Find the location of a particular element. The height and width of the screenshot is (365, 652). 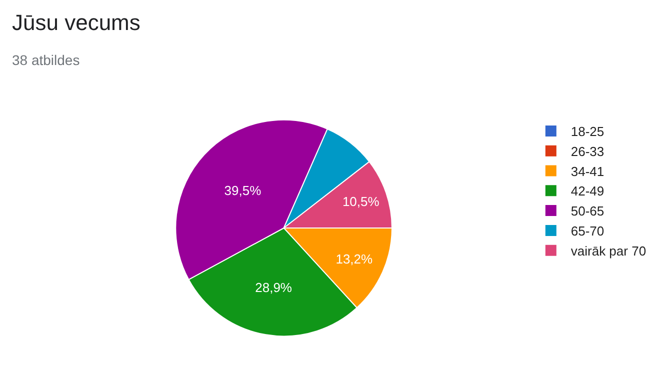

legend-label: vairāk par 70 is located at coordinates (608, 250).